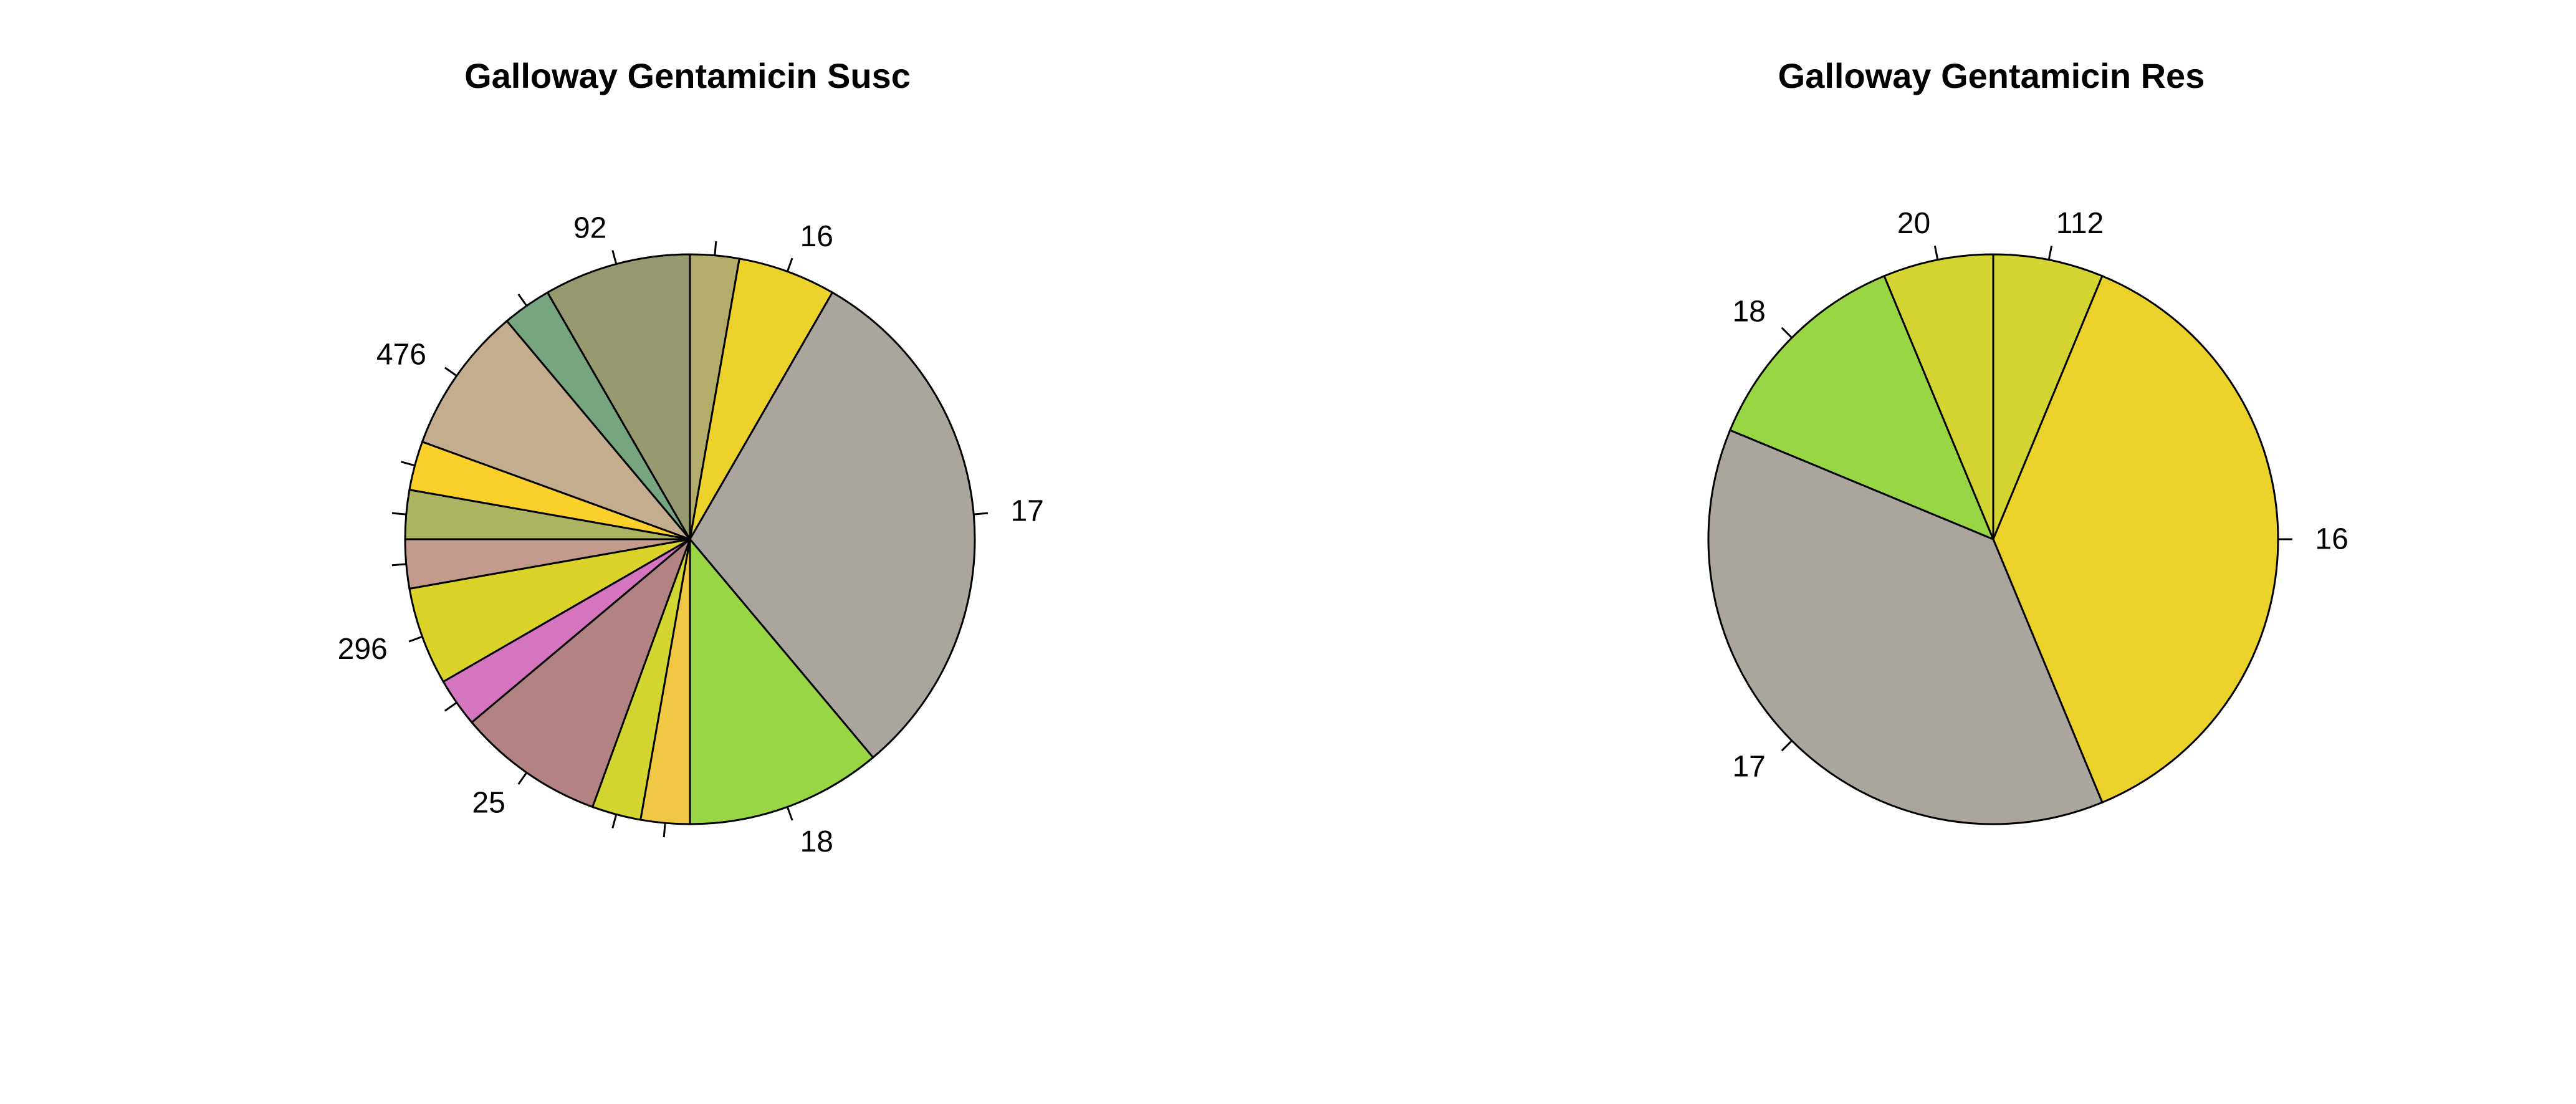 The width and height of the screenshot is (2576, 1104). I want to click on pie-label-6: 25, so click(489, 803).